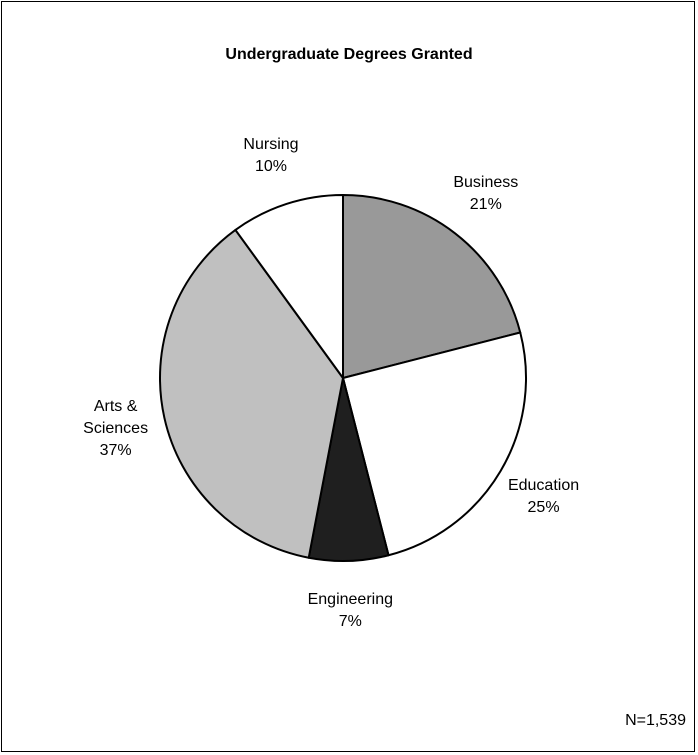  Describe the element at coordinates (486, 182) in the screenshot. I see `category-label: Business` at that location.